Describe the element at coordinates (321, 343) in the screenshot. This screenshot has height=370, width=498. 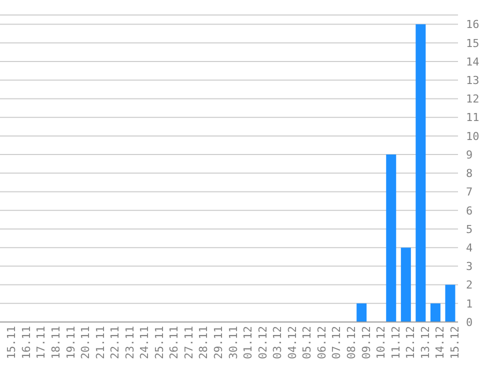
I see `x-tick-label: 06.12` at that location.